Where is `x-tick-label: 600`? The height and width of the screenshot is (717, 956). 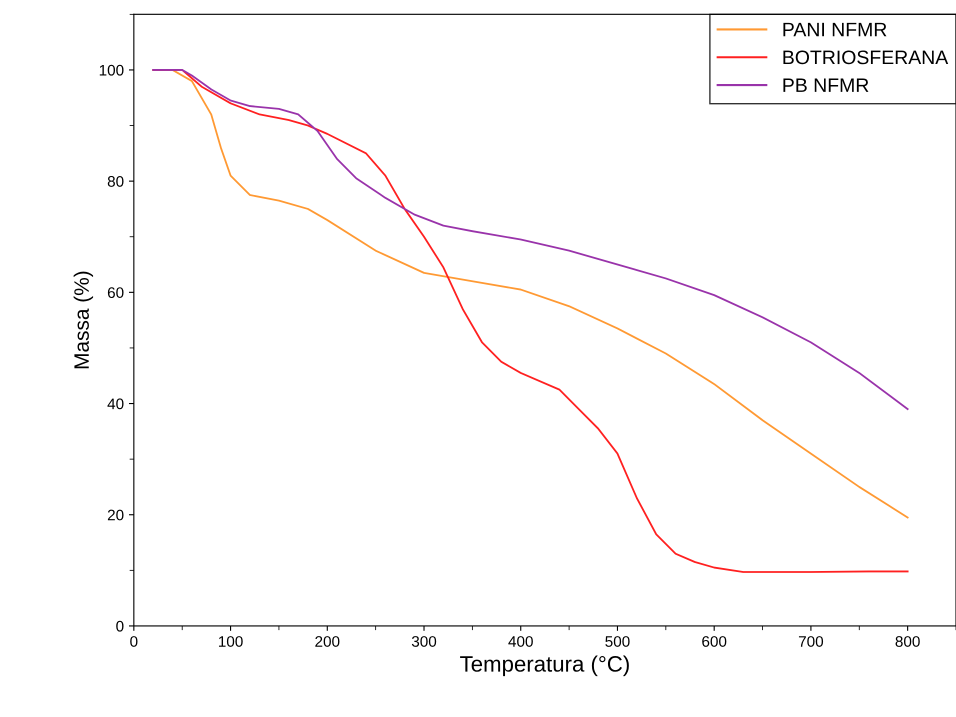
x-tick-label: 600 is located at coordinates (714, 641).